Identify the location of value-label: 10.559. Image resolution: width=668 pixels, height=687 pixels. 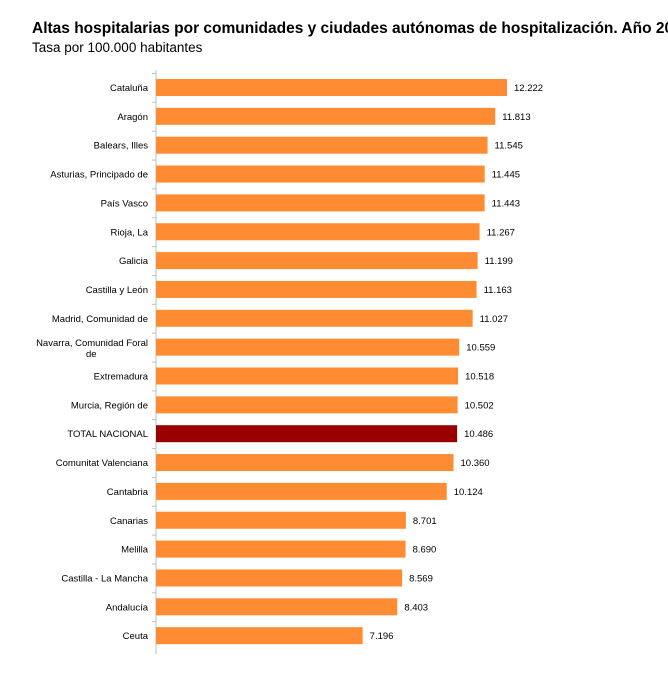
(480, 348).